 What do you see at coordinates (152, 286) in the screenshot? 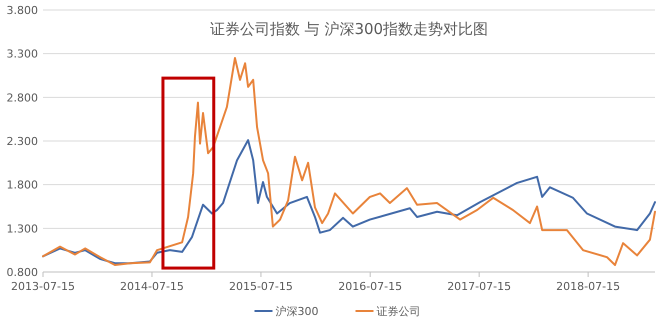
I see `x-tick-label: 2014-07-15` at bounding box center [152, 286].